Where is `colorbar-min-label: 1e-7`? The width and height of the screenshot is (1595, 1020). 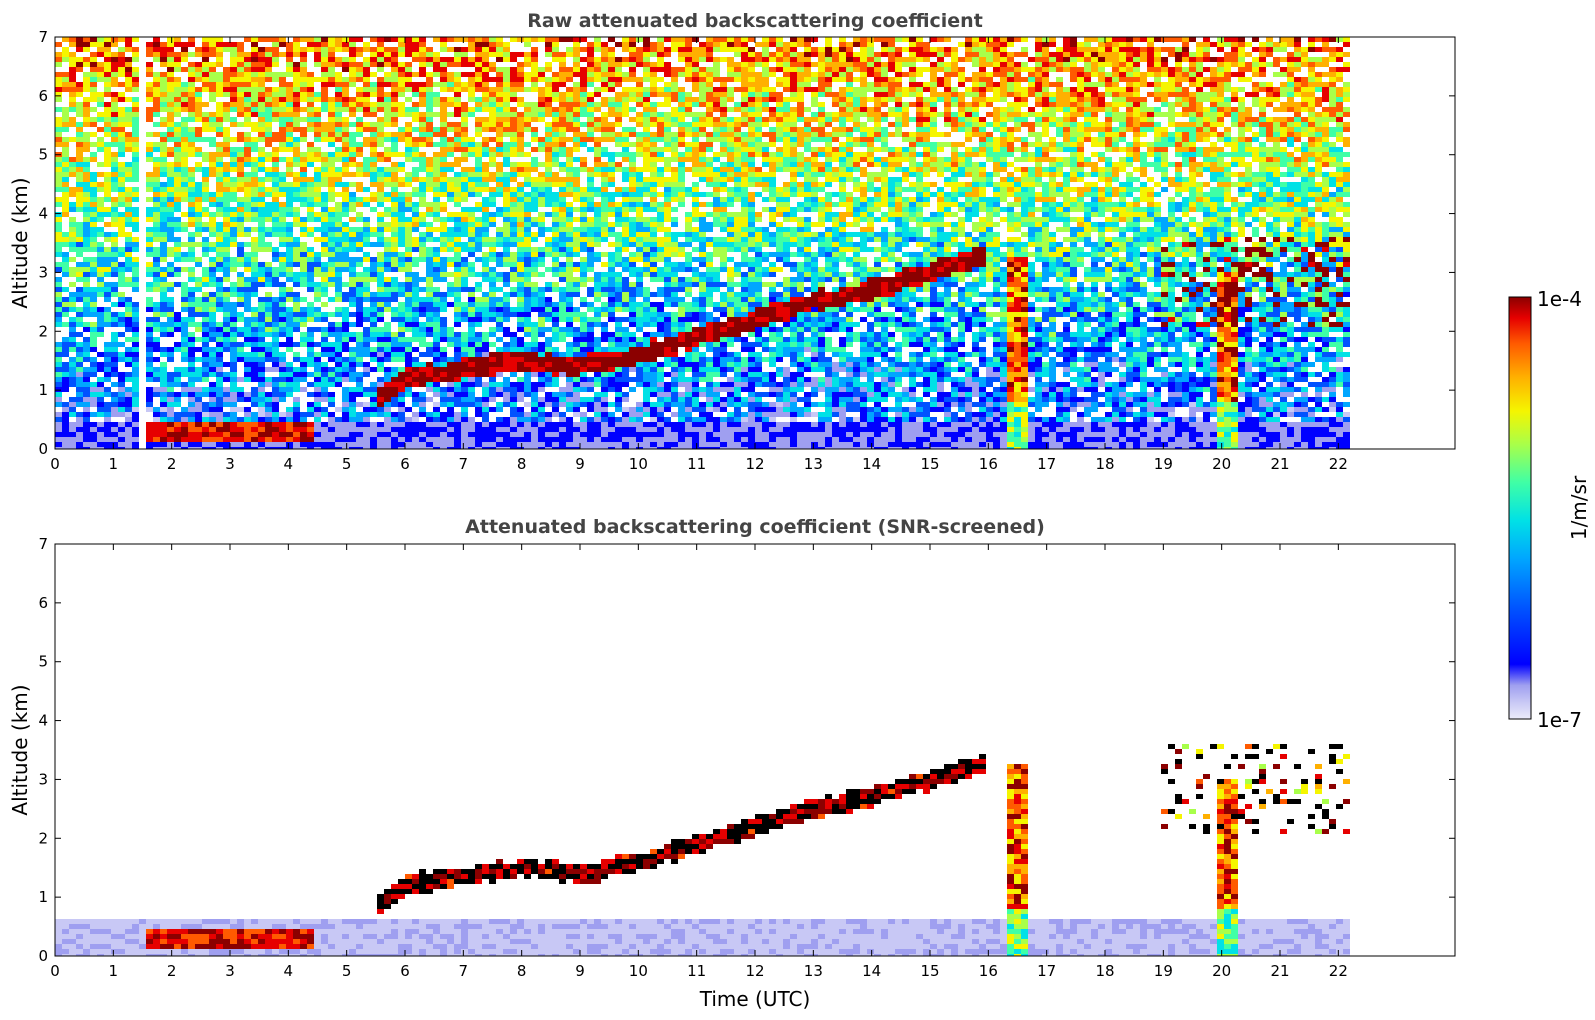 colorbar-min-label: 1e-7 is located at coordinates (1559, 720).